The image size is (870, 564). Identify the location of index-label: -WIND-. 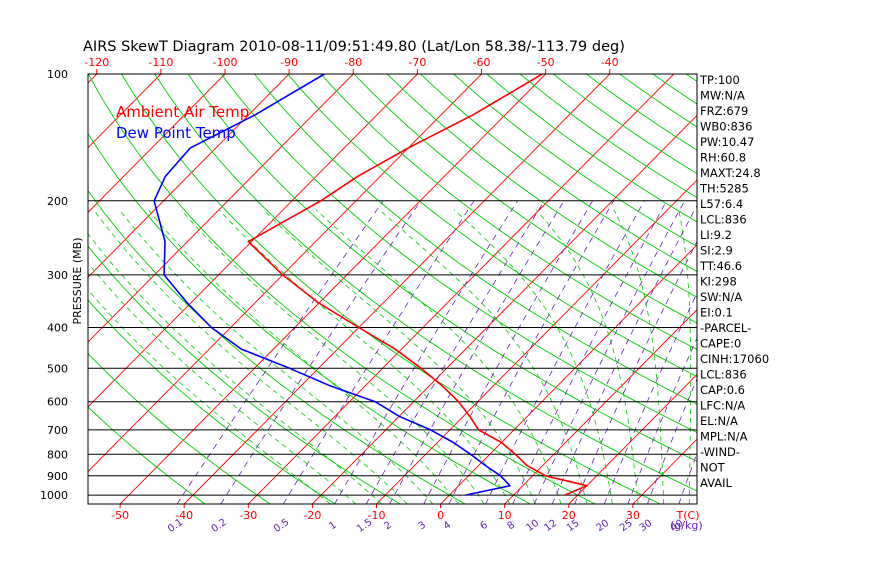
(720, 452).